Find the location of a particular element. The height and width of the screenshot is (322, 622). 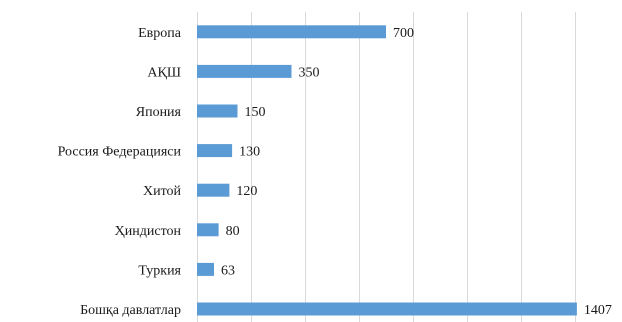

data-label: 1407 is located at coordinates (598, 310).